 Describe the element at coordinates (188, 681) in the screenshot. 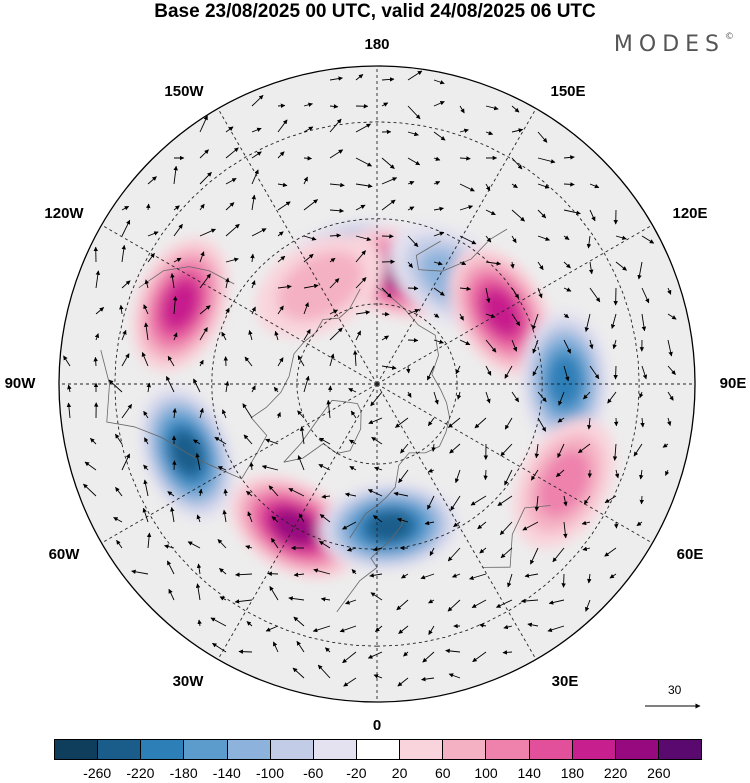

I see `lon-label-30w: 30W` at that location.